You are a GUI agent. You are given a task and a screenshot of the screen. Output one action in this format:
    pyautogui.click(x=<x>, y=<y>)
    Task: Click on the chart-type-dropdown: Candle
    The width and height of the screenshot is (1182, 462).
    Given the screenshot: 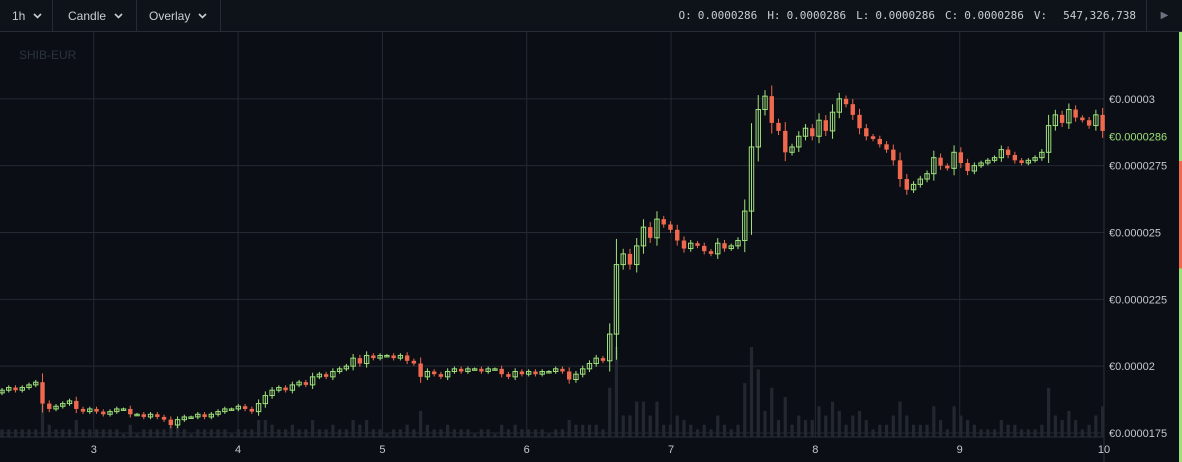 What is the action you would take?
    pyautogui.click(x=95, y=15)
    